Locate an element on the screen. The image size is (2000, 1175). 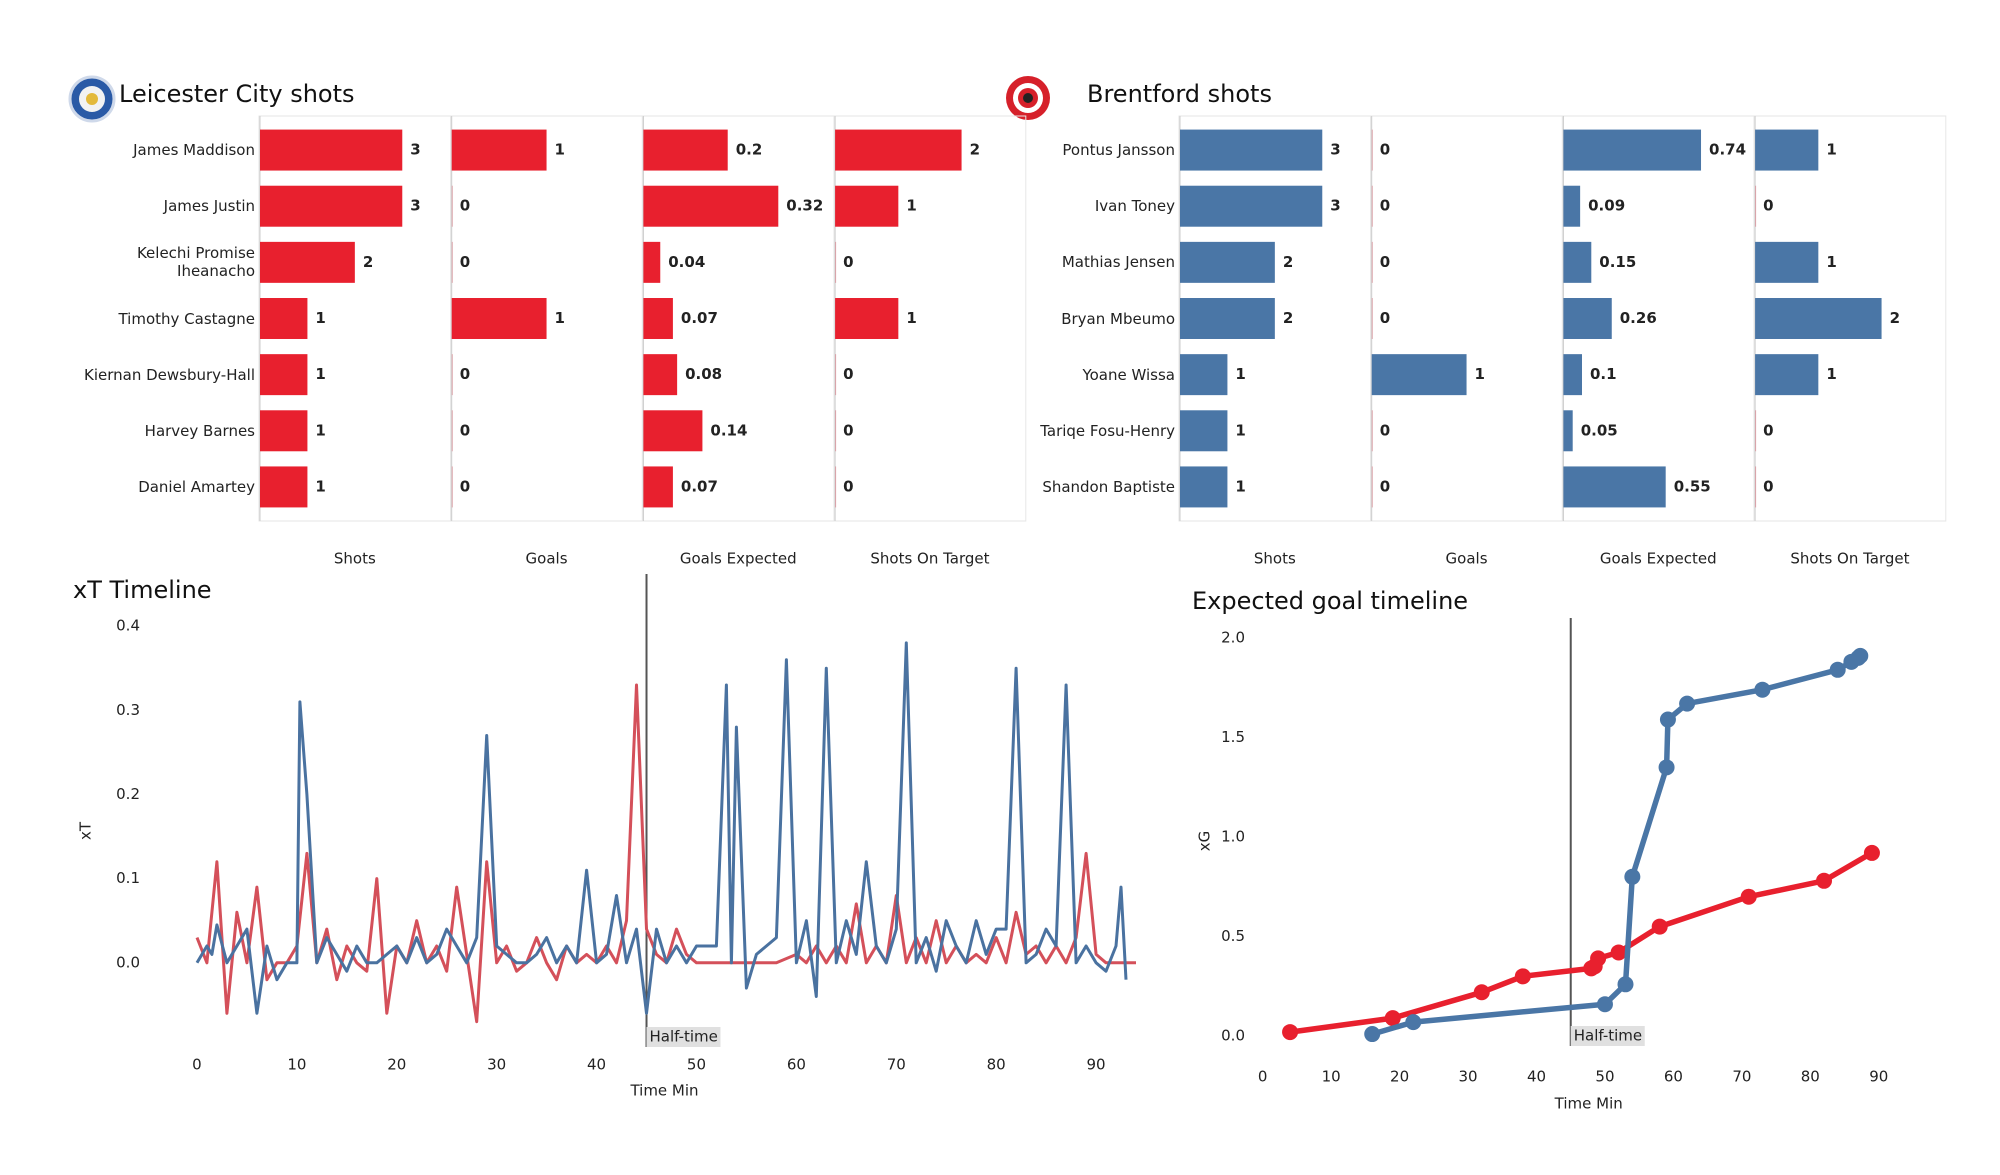
player-label: James Justin is located at coordinates (209, 206).